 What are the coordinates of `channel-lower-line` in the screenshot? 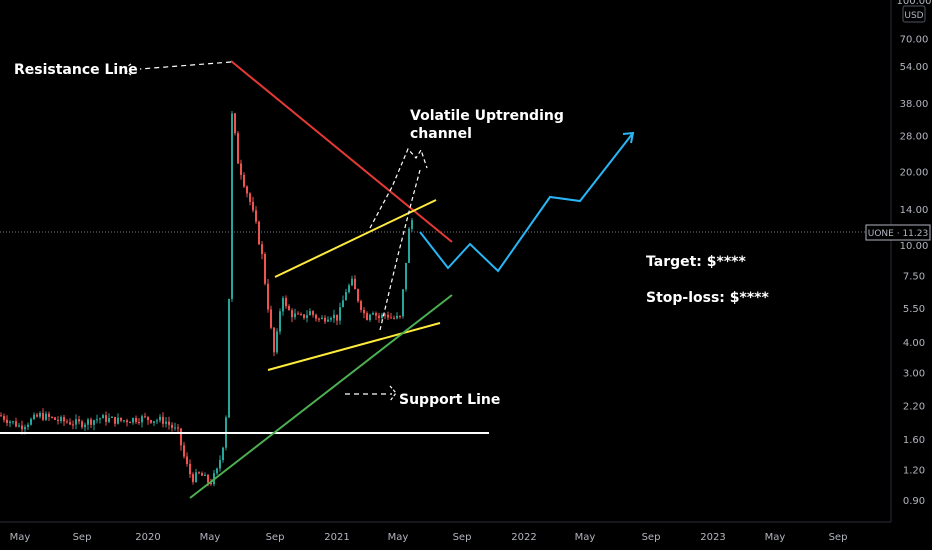 It's located at (354, 346).